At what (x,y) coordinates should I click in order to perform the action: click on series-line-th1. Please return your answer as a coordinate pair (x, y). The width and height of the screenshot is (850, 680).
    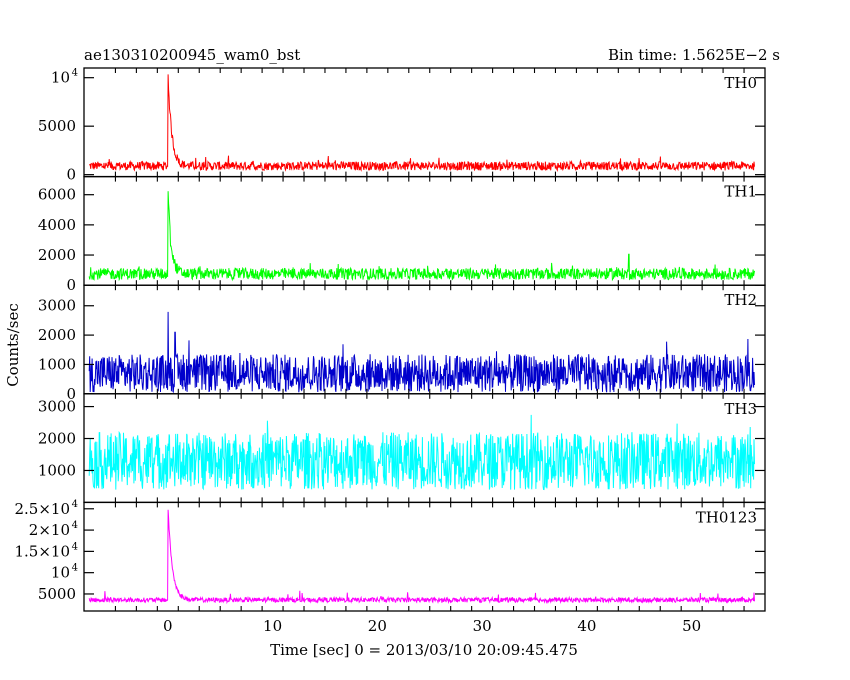
    Looking at the image, I should click on (421, 236).